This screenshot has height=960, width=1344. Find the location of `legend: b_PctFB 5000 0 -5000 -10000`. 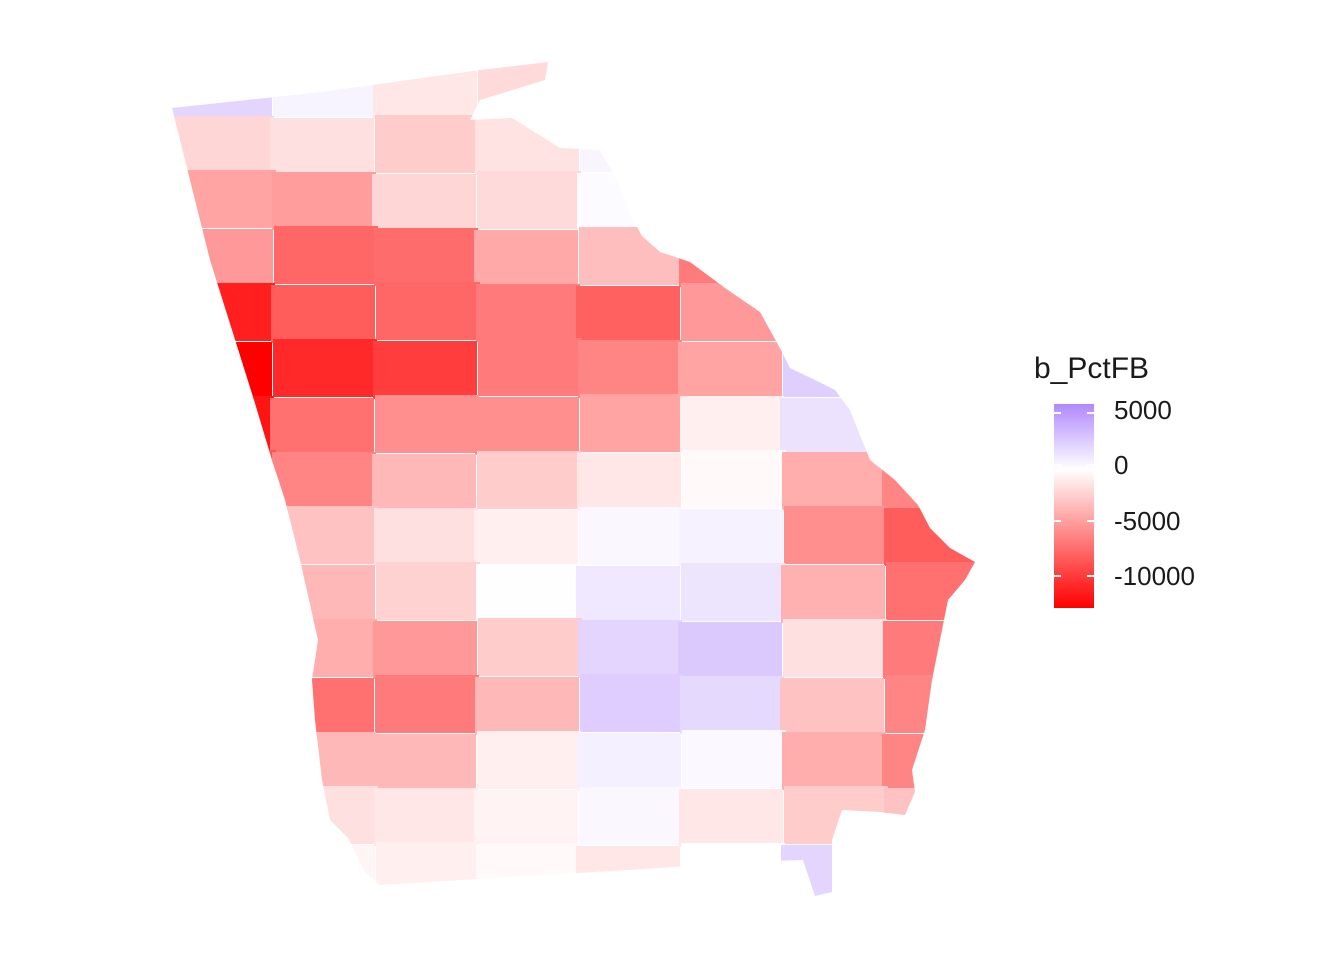

legend: b_PctFB 5000 0 -5000 -10000 is located at coordinates (1134, 487).